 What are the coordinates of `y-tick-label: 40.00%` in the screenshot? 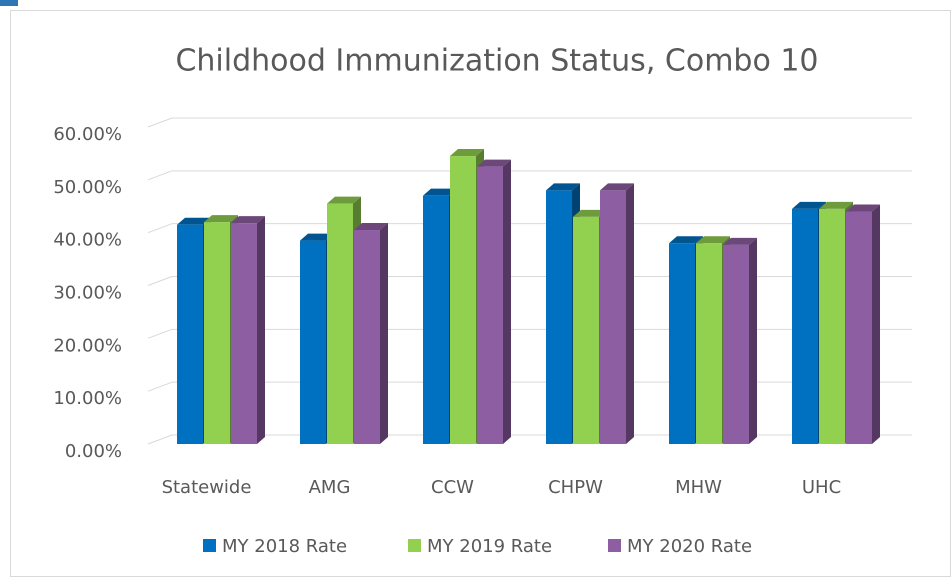 It's located at (87, 240).